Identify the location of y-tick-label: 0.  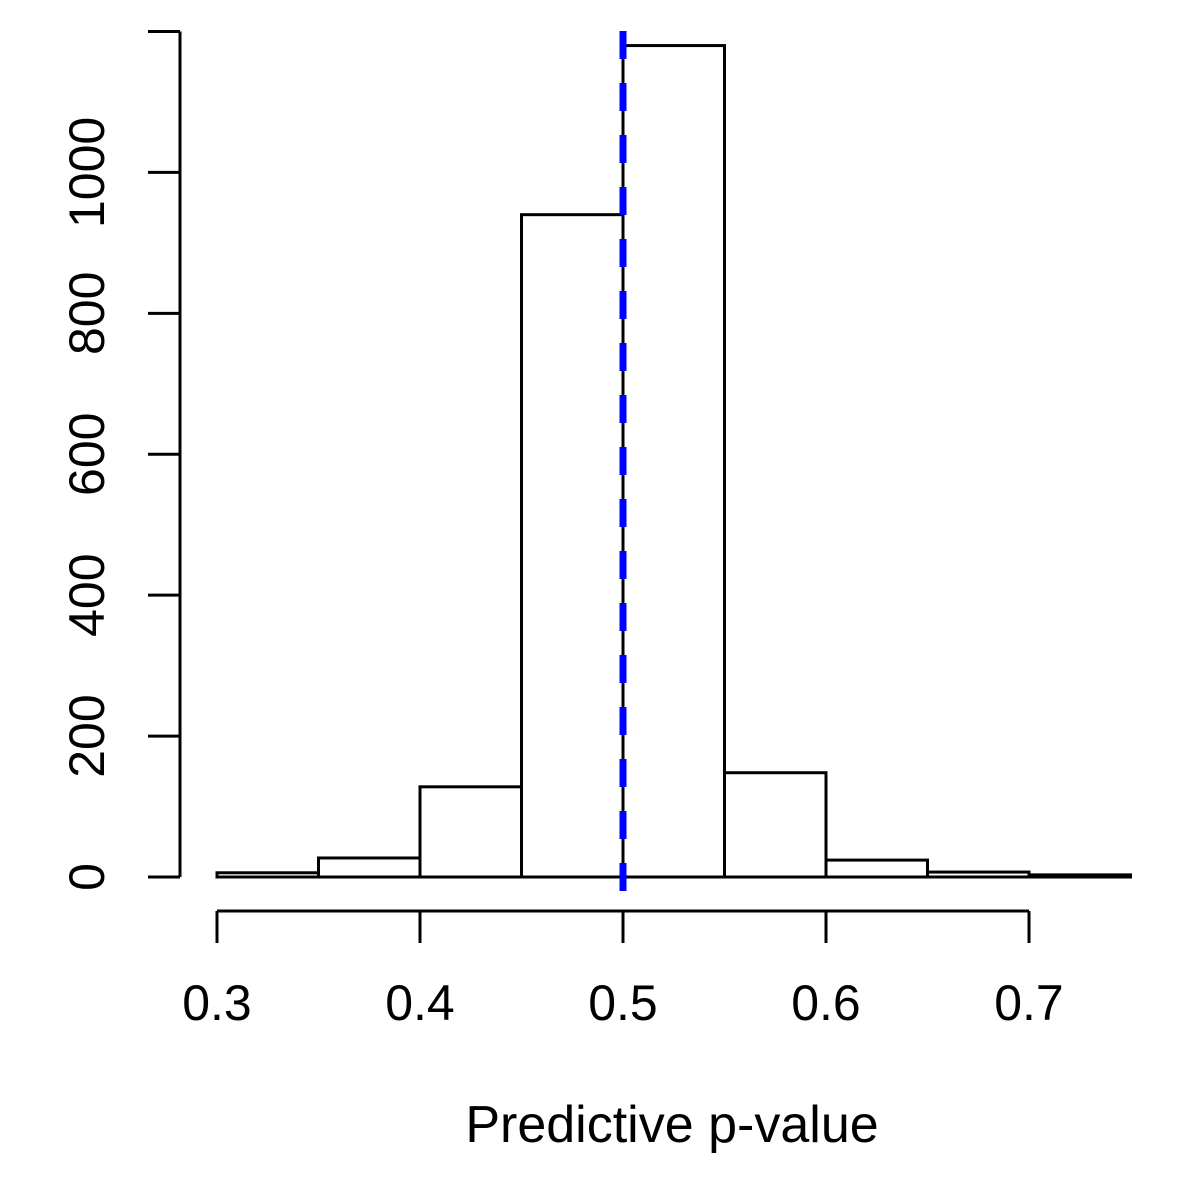
(87, 877).